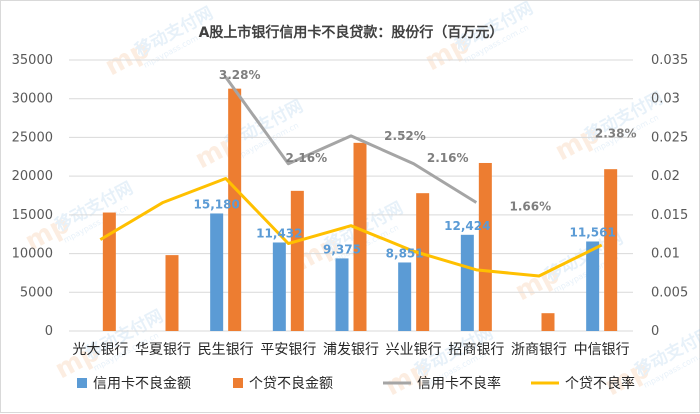  What do you see at coordinates (655, 331) in the screenshot?
I see `right-tick-label: 0` at bounding box center [655, 331].